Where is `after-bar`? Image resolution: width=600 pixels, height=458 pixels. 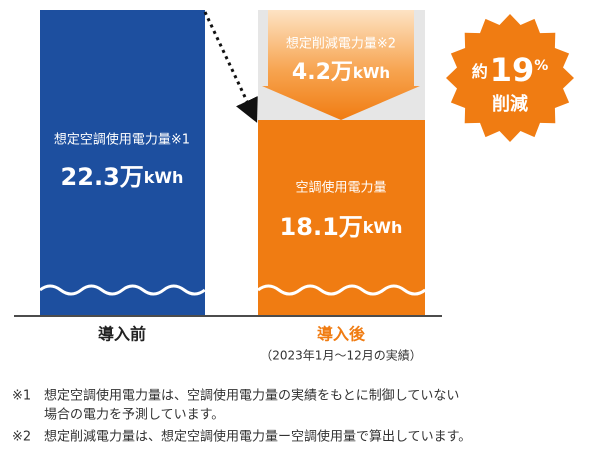 after-bar is located at coordinates (341, 217).